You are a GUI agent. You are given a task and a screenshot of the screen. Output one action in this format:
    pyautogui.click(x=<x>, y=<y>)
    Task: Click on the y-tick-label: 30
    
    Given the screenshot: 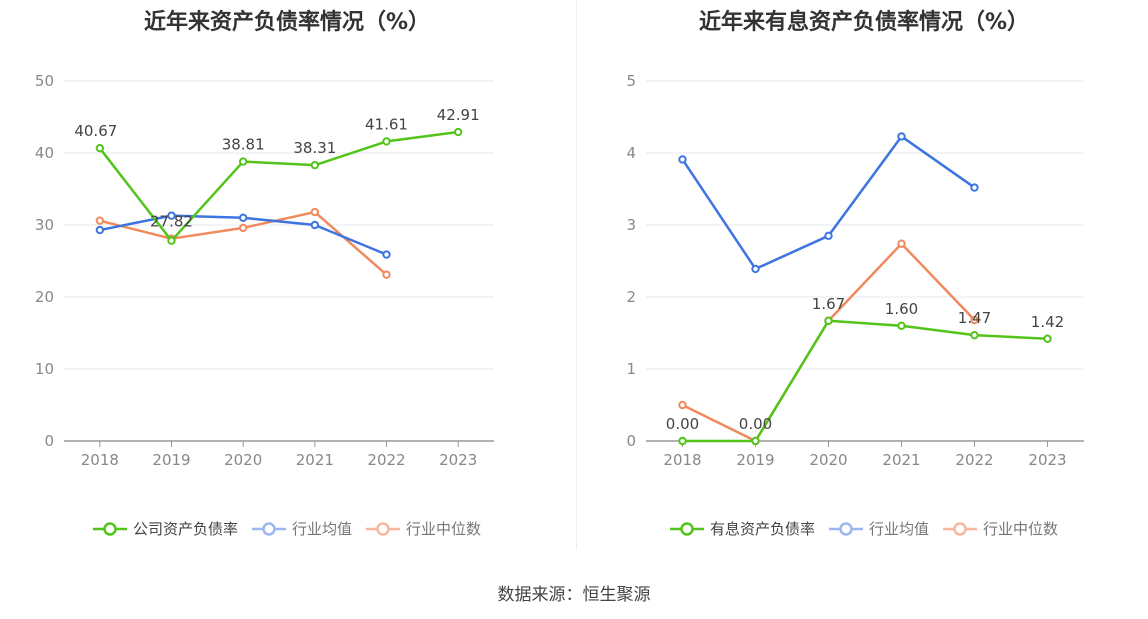 What is the action you would take?
    pyautogui.click(x=44, y=225)
    